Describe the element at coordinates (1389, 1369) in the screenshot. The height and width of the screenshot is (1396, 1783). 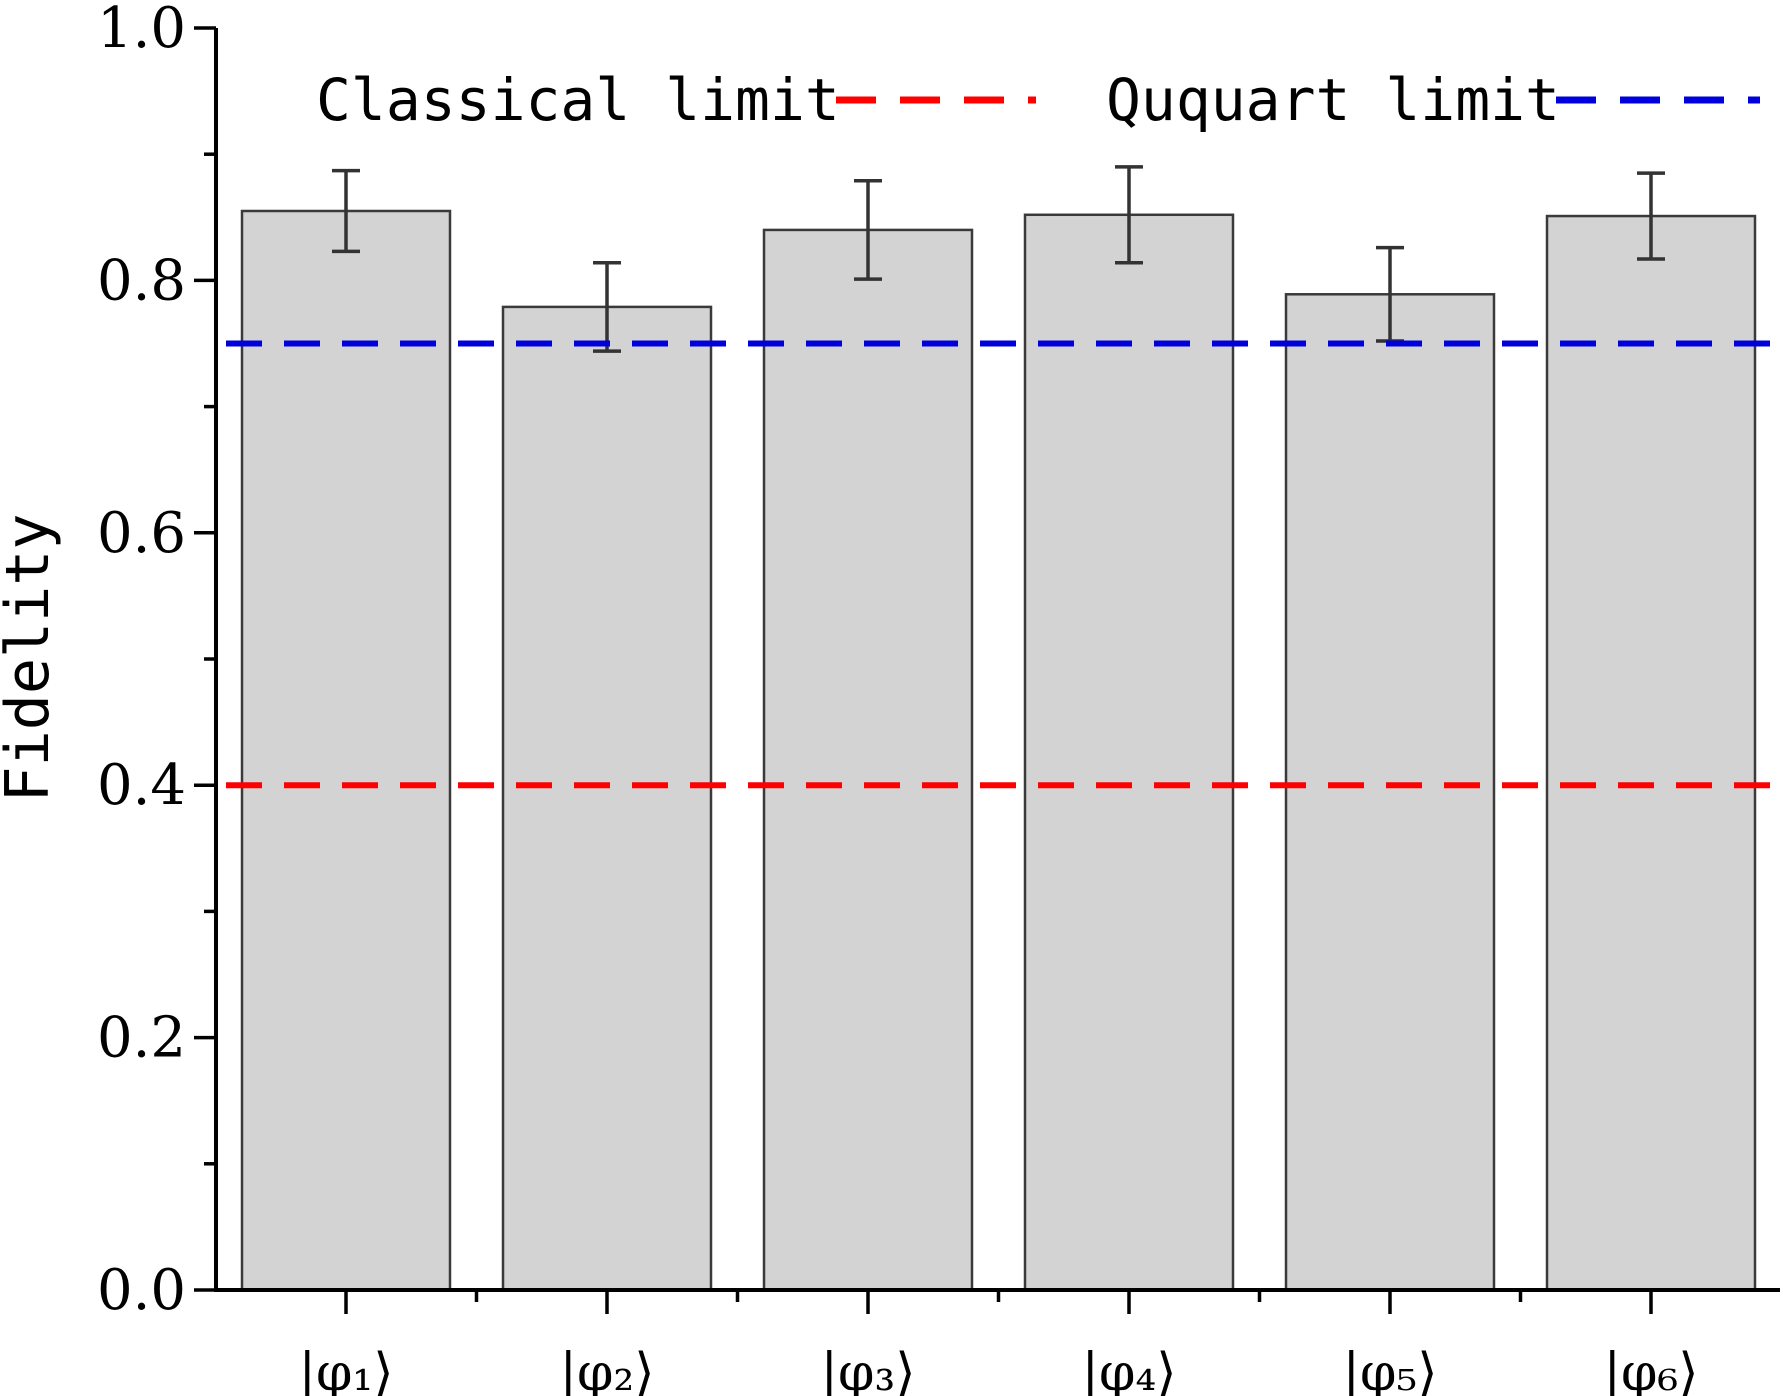
I see `x-category-label-5: |φ₅⟩` at that location.